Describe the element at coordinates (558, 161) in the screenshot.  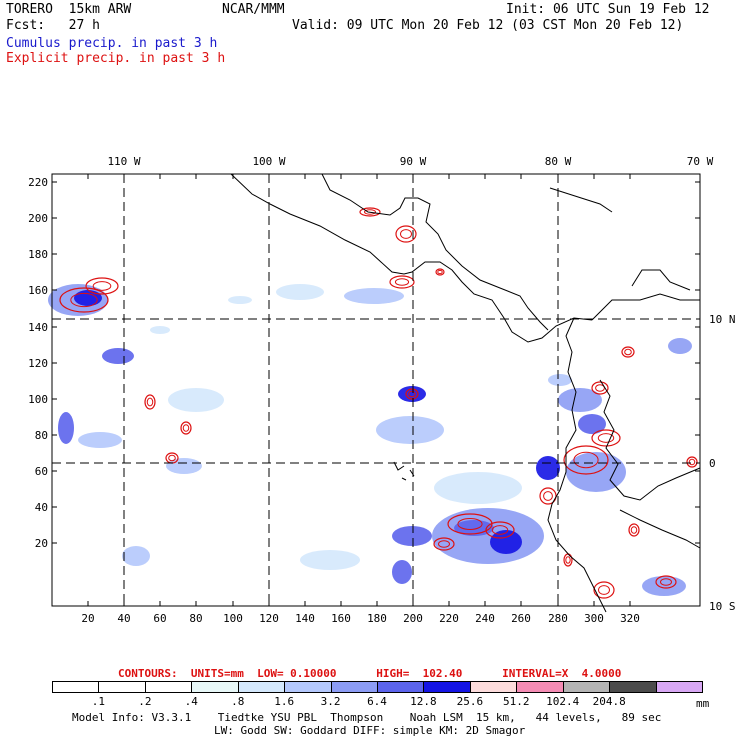
I see `longitude-label: 80 W` at that location.